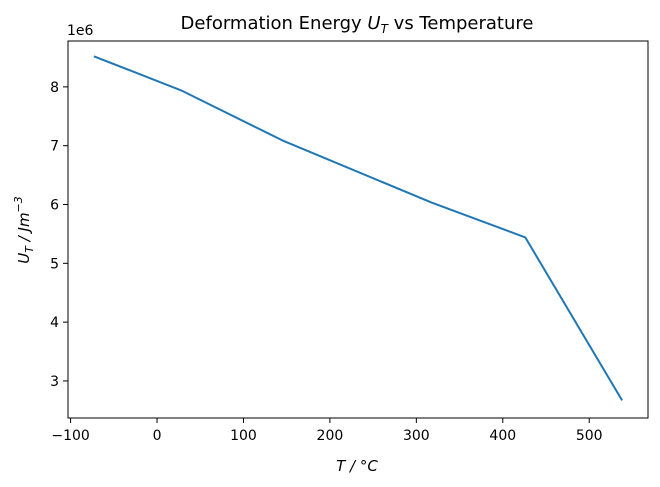  What do you see at coordinates (54, 323) in the screenshot?
I see `y-tick-label: 4` at bounding box center [54, 323].